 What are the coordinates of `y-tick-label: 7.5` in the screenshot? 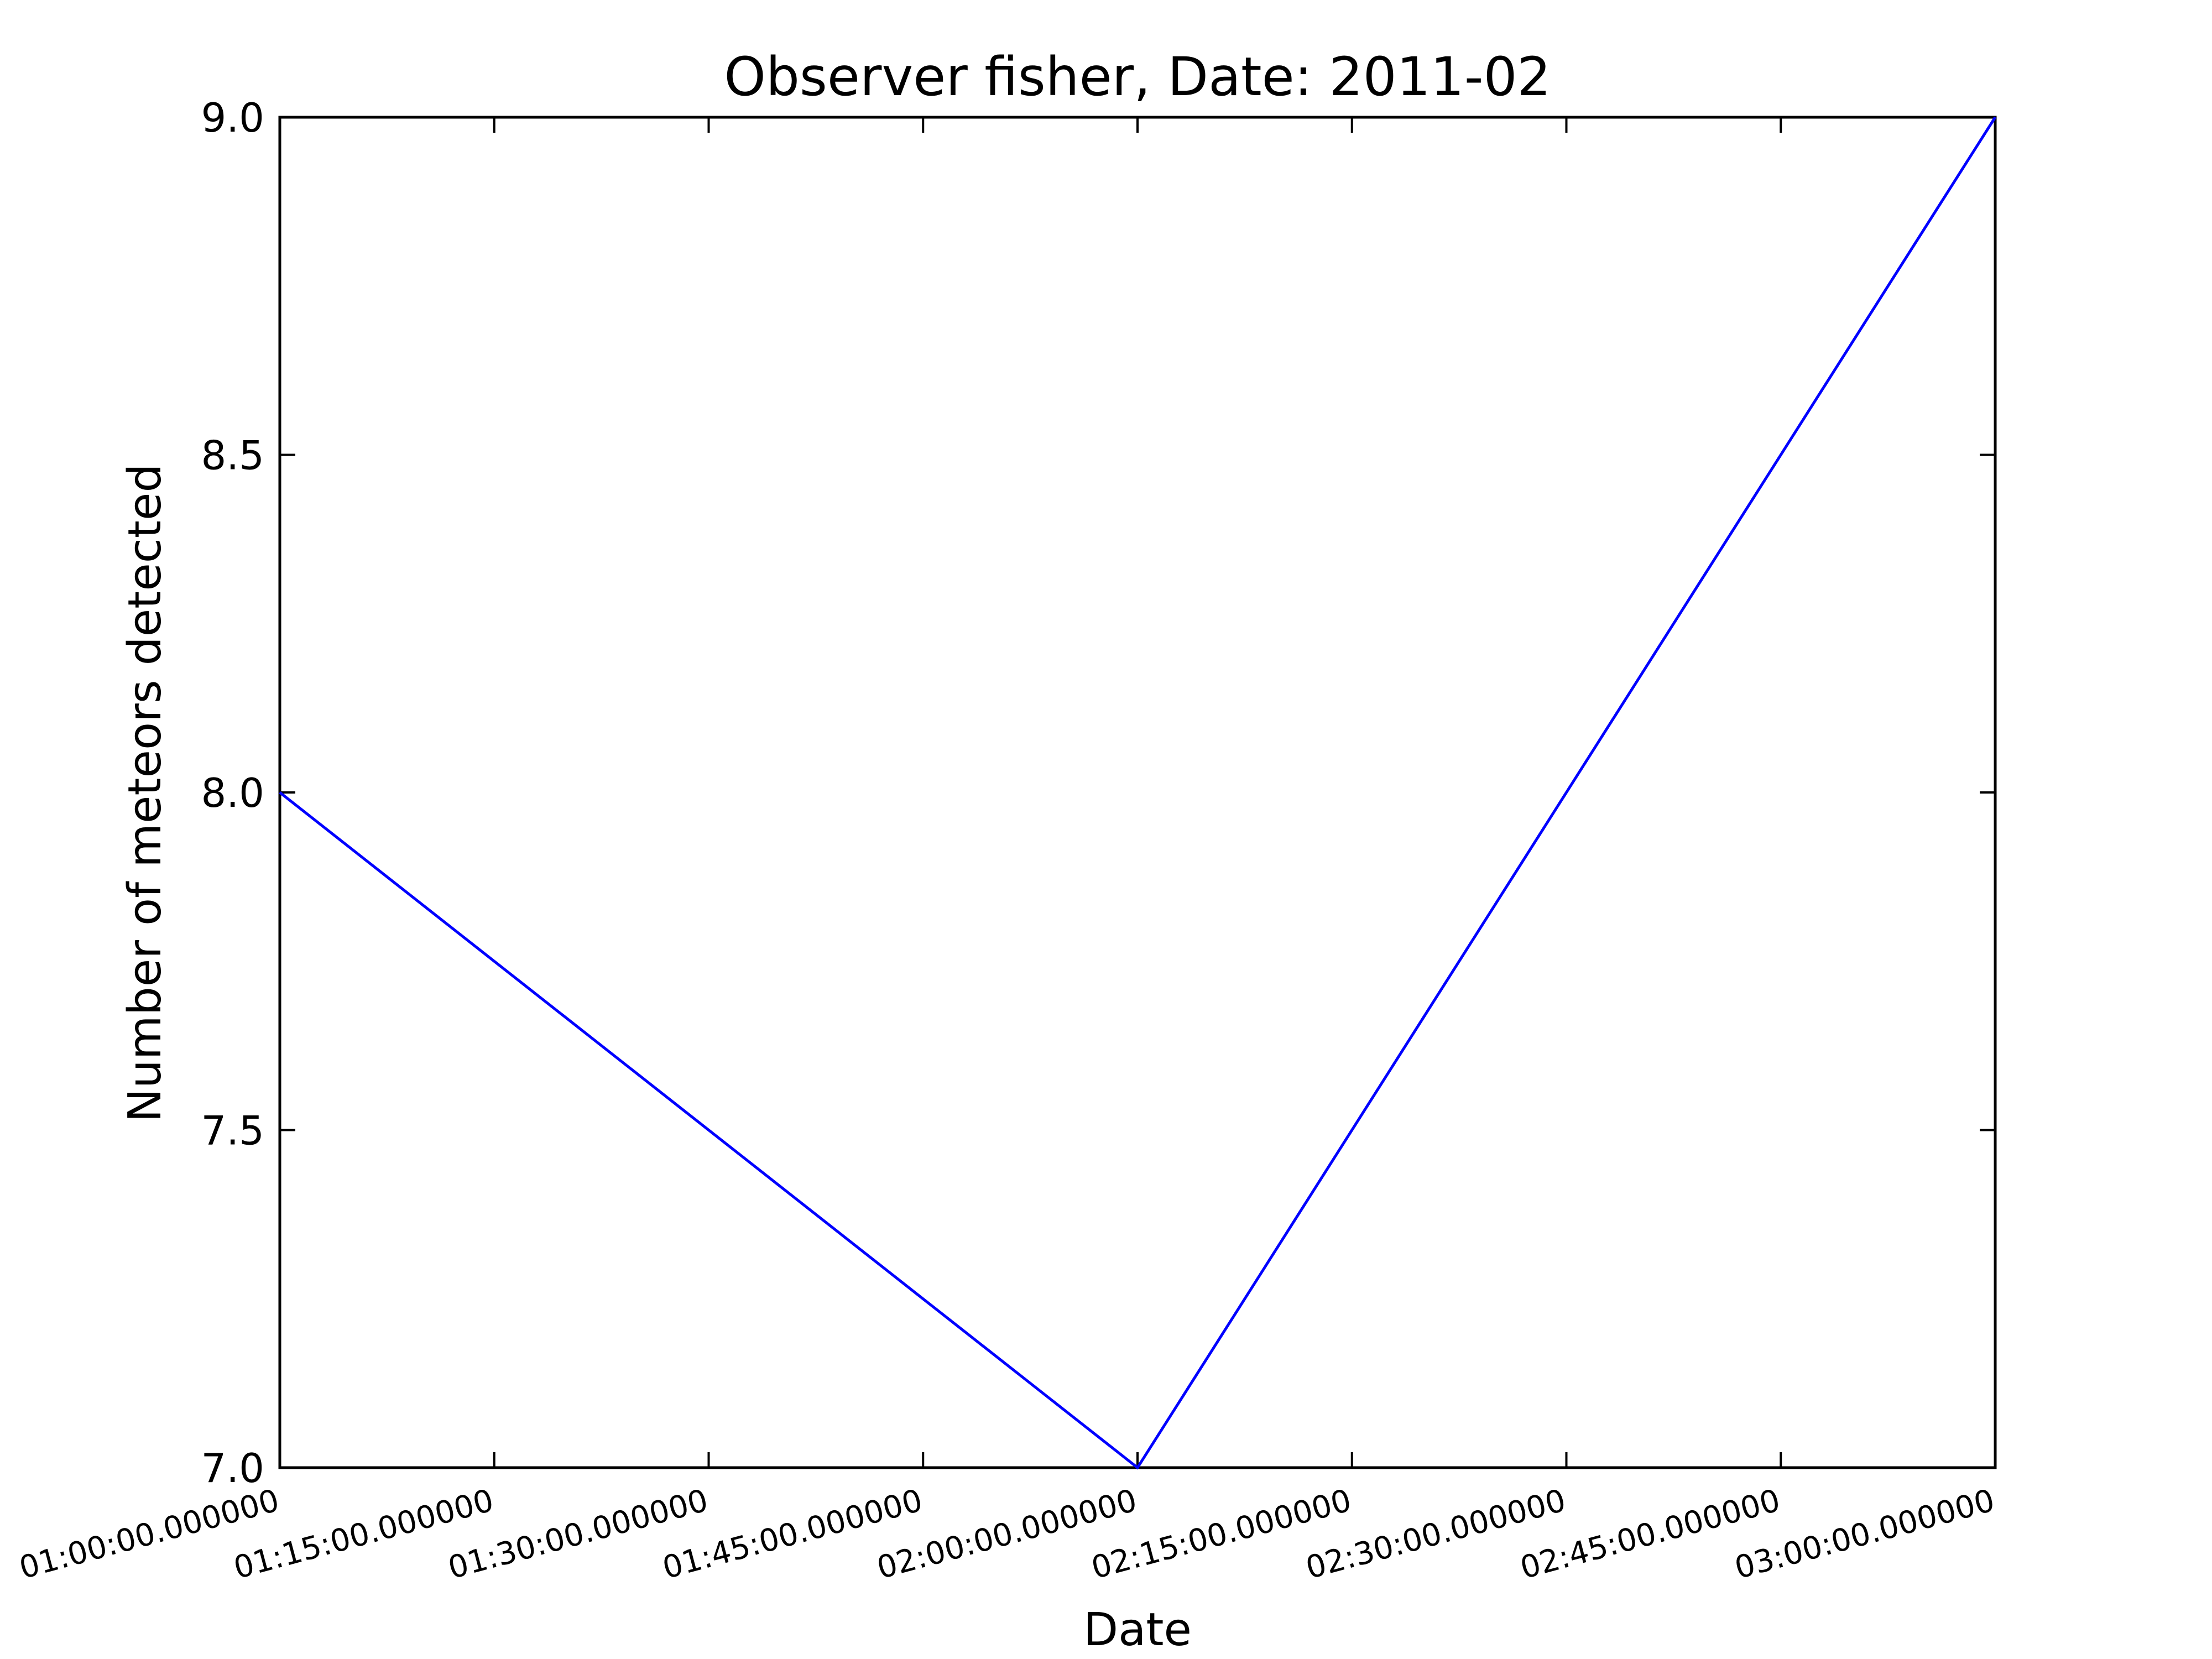 It's located at (233, 1131).